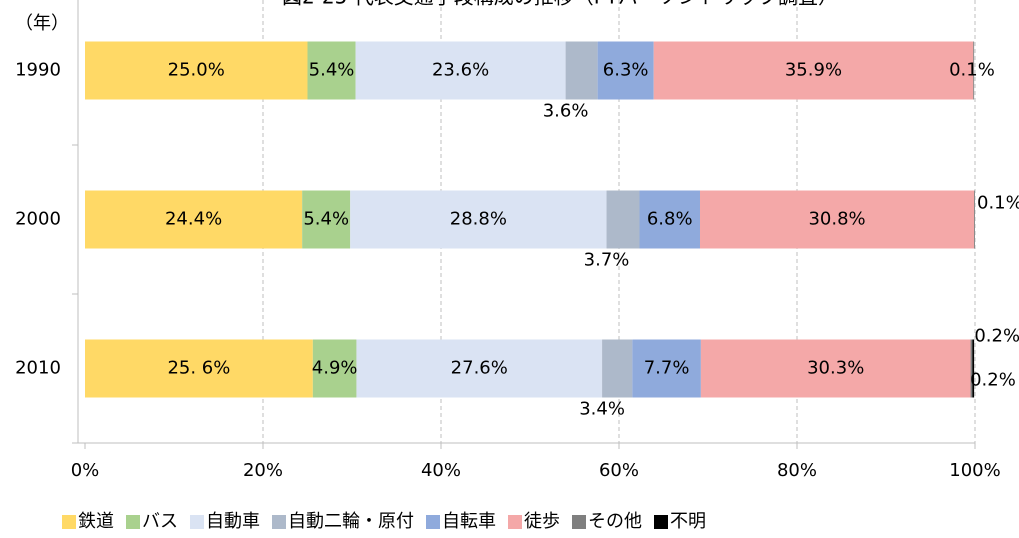 This screenshot has height=538, width=1019. I want to click on data-label: 35.9%, so click(813, 70).